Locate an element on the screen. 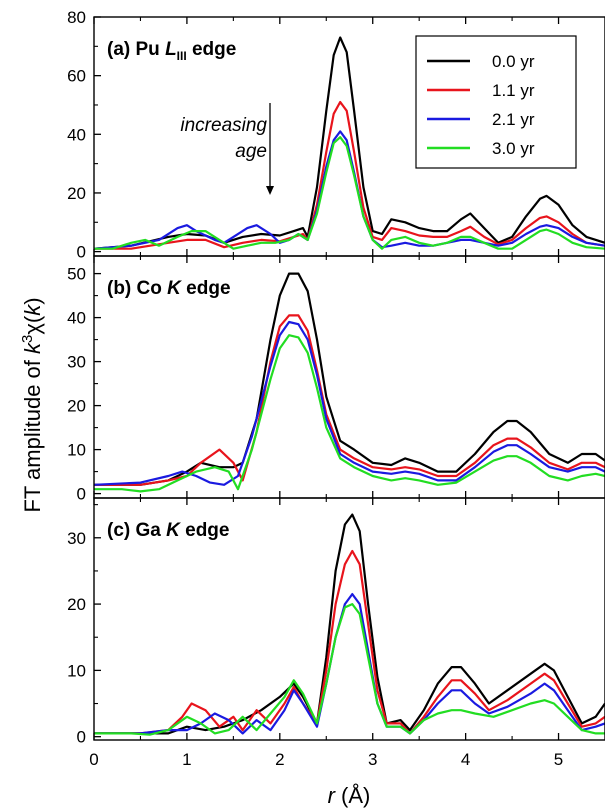 This screenshot has height=812, width=605. panel-title: (b) Co K edge is located at coordinates (169, 288).